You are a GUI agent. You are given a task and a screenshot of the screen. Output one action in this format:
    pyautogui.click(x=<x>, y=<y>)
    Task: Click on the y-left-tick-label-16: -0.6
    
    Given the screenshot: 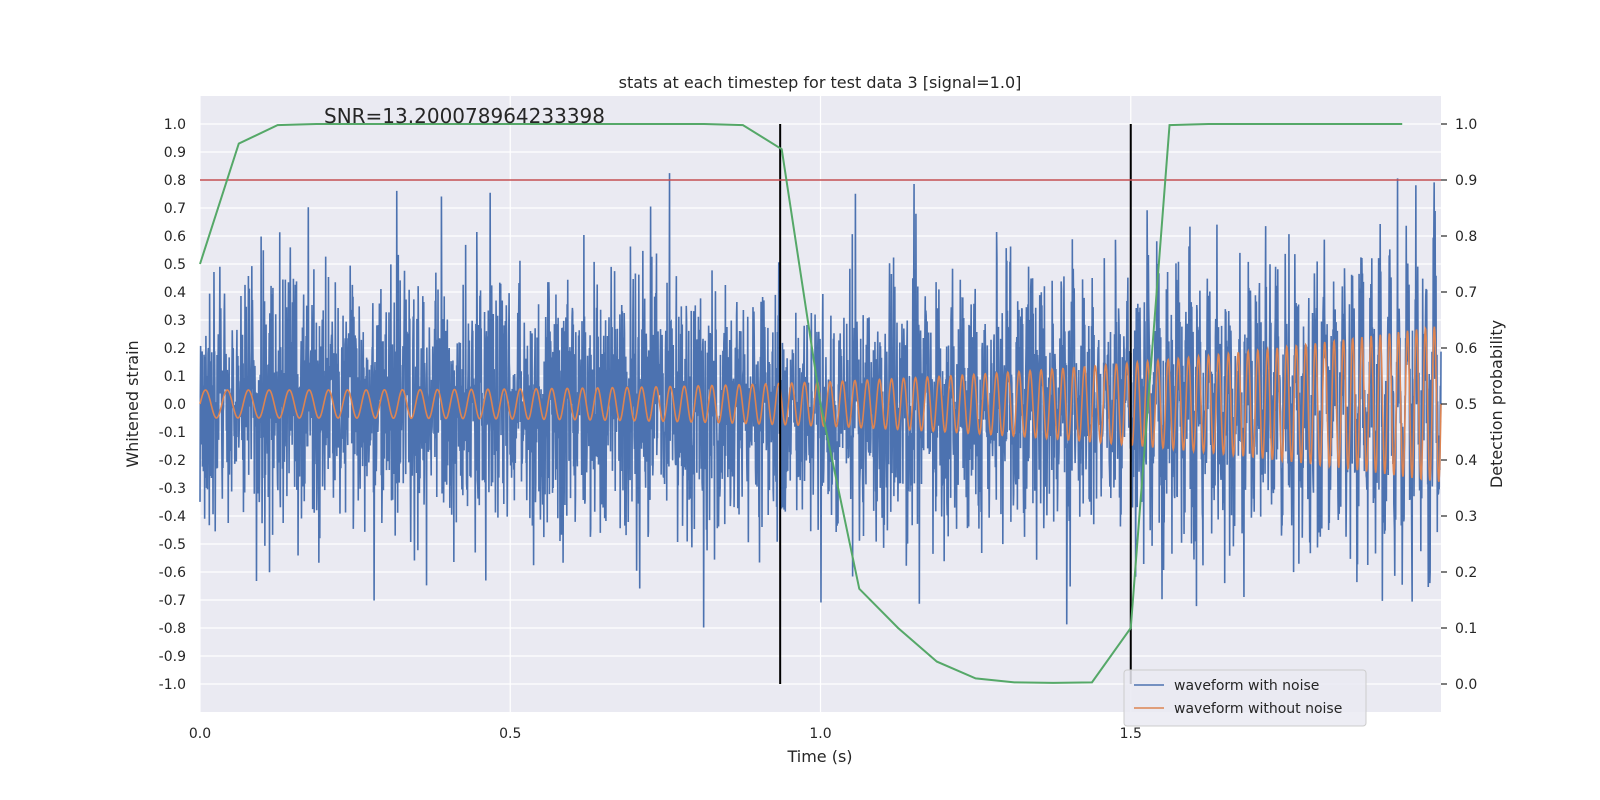 What is the action you would take?
    pyautogui.click(x=172, y=573)
    